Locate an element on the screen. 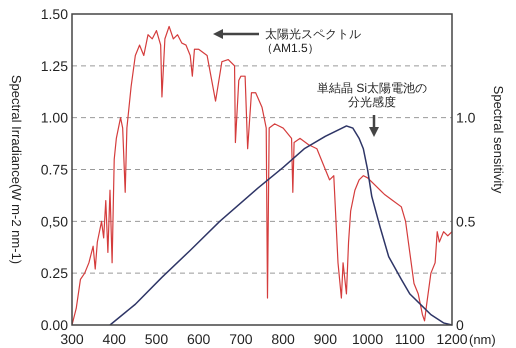 This screenshot has width=516, height=348. y2-tick-label: 0.5 is located at coordinates (466, 221).